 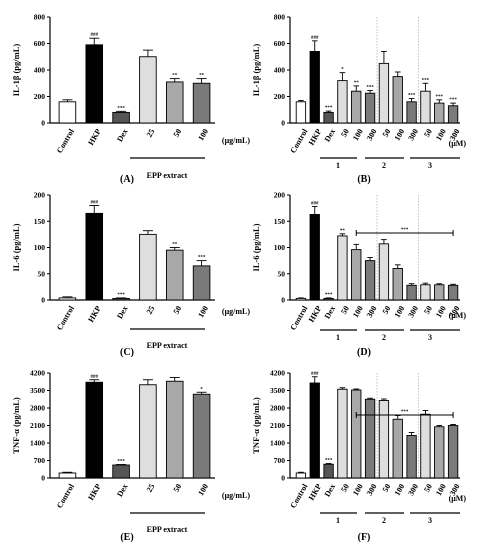 I want to click on group-label: 1, so click(x=338, y=520).